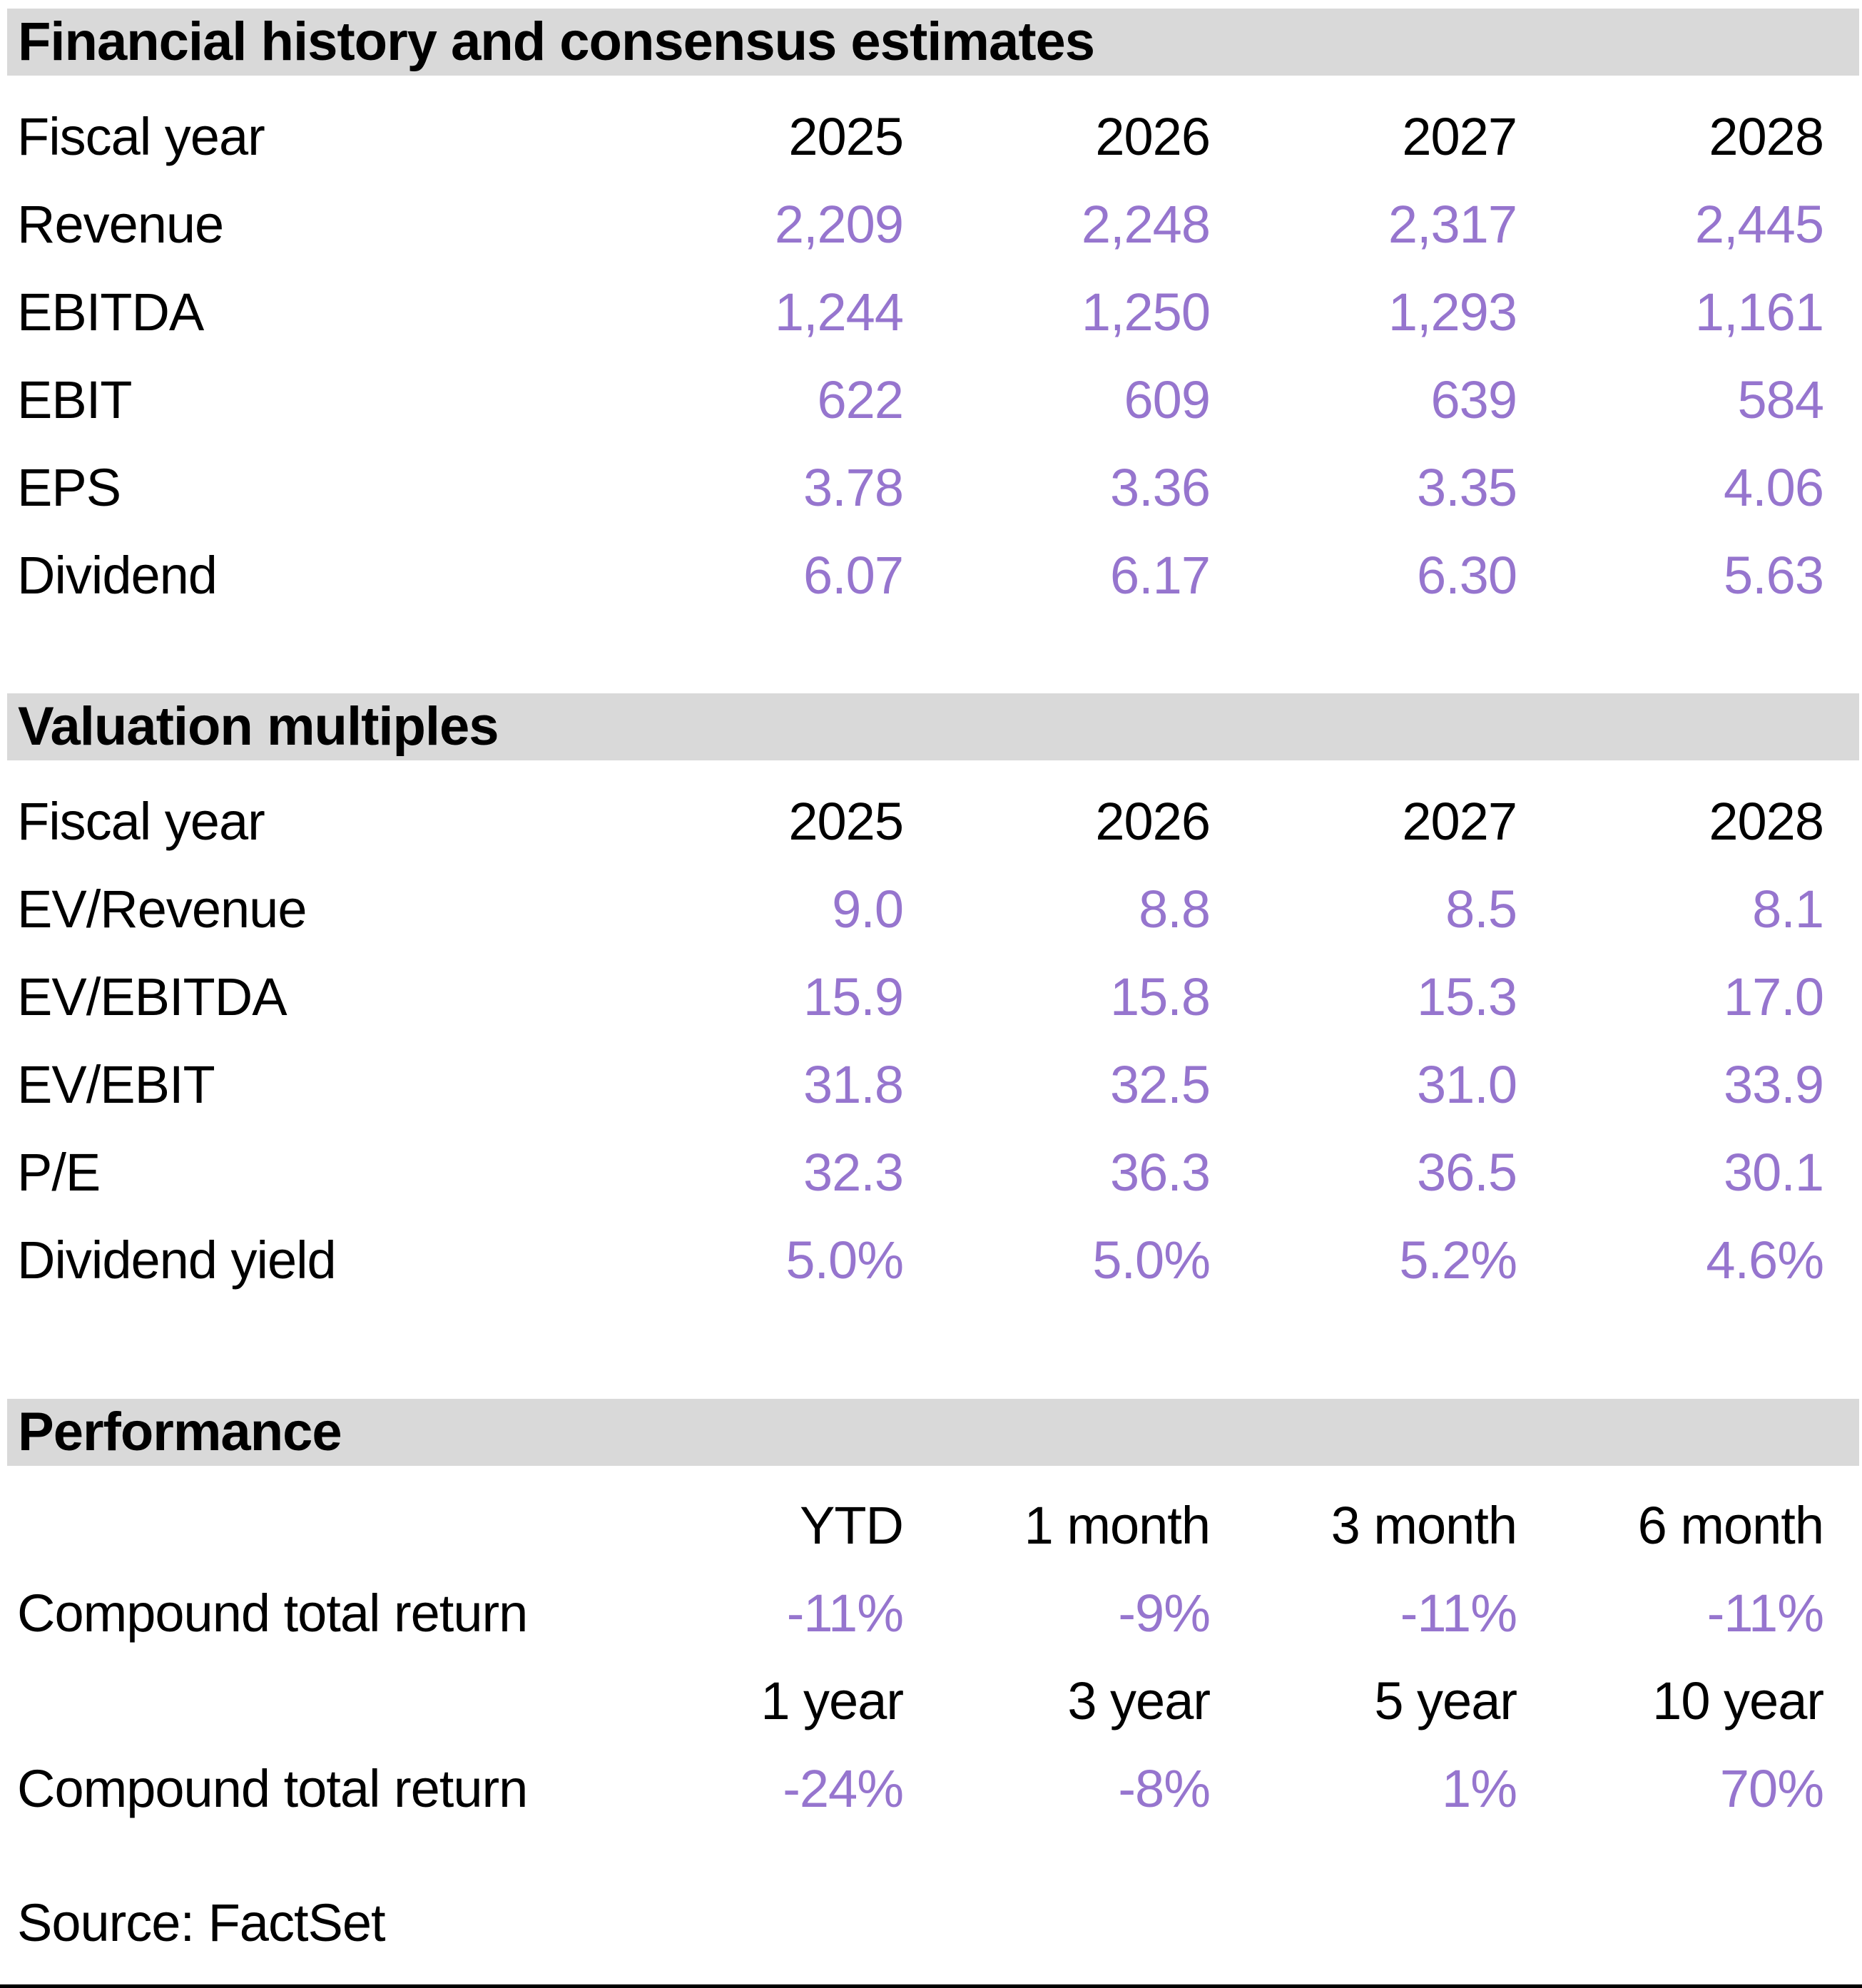 The image size is (1862, 1988). What do you see at coordinates (920, 400) in the screenshot?
I see `table-row-ebit: EBIT 622 609 639 584` at bounding box center [920, 400].